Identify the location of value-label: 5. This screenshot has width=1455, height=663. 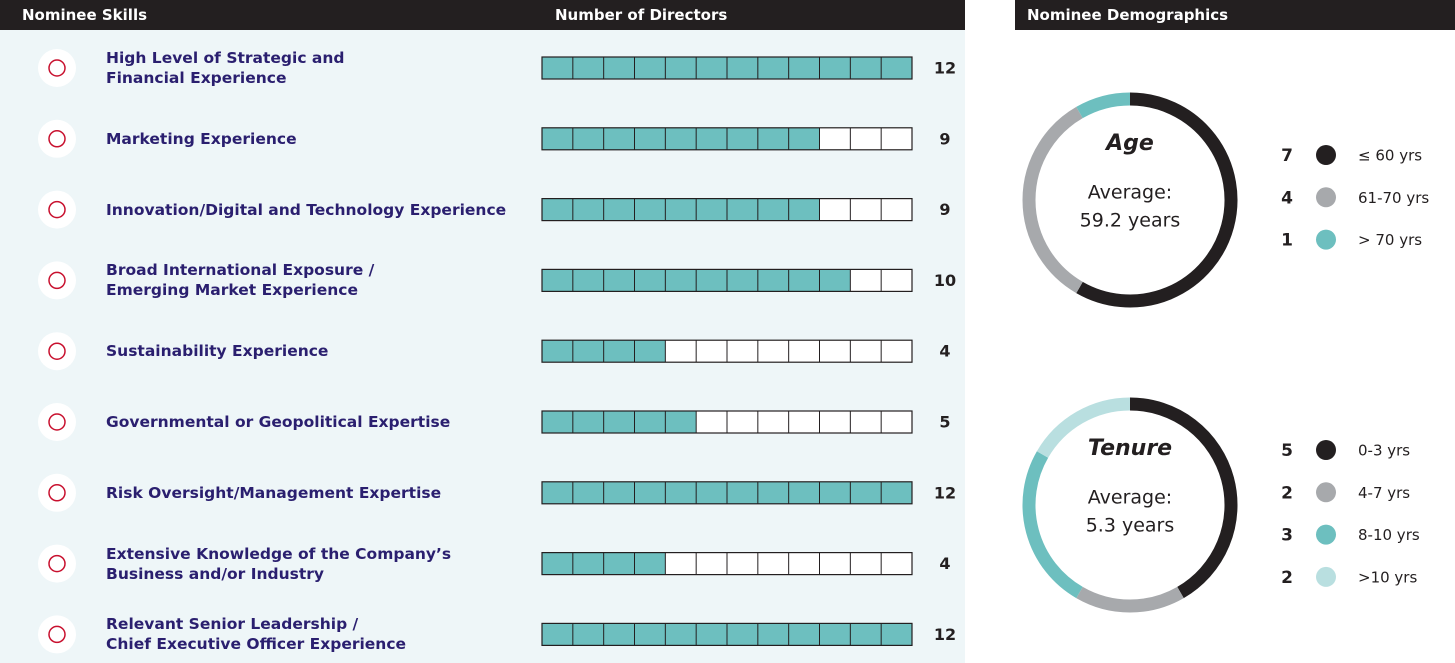
(944, 422).